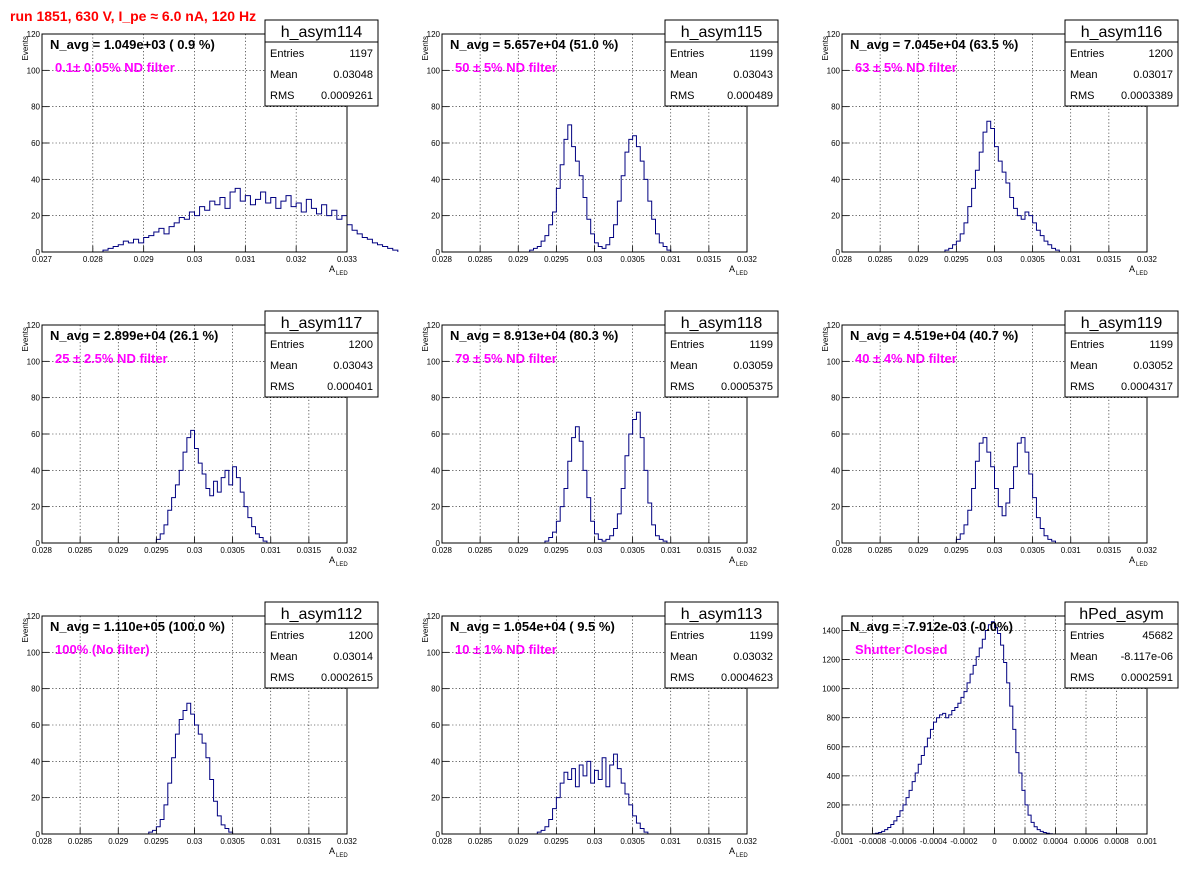 This screenshot has height=872, width=1196. I want to click on filter-annotation: 25 ± 2.5% ND filter, so click(111, 358).